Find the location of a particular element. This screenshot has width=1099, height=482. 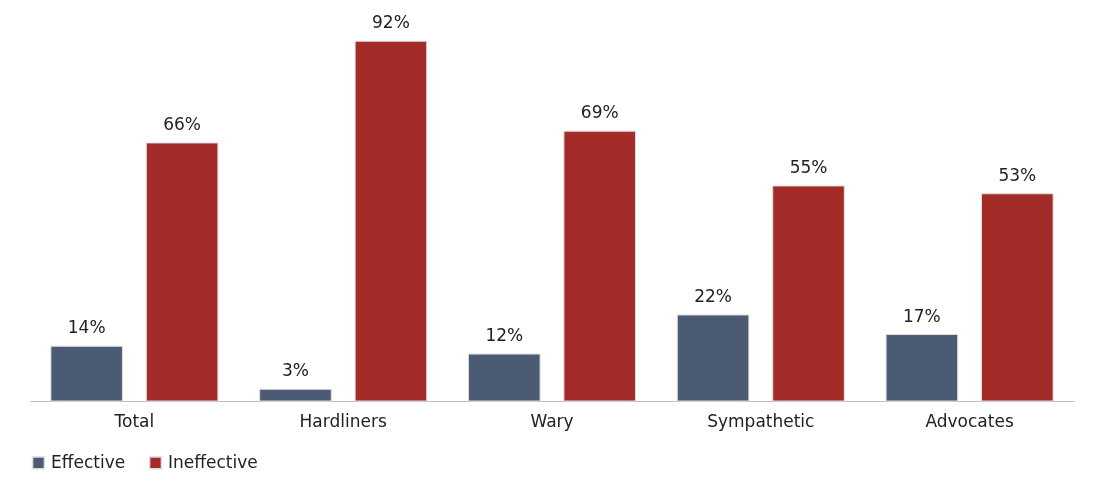

x-tick-label: Total is located at coordinates (134, 420).